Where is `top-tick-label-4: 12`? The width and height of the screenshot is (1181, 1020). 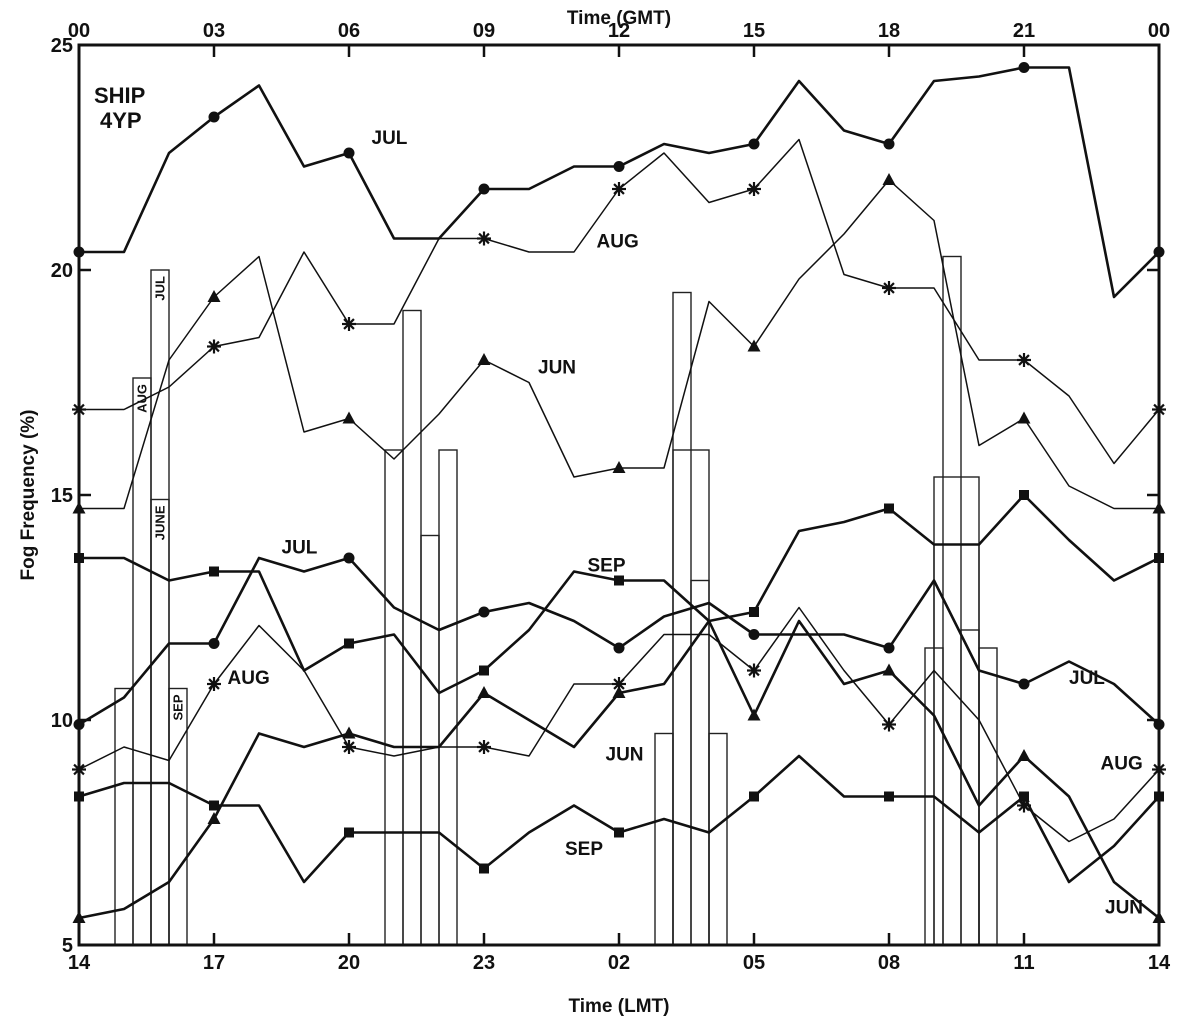 top-tick-label-4: 12 is located at coordinates (619, 31).